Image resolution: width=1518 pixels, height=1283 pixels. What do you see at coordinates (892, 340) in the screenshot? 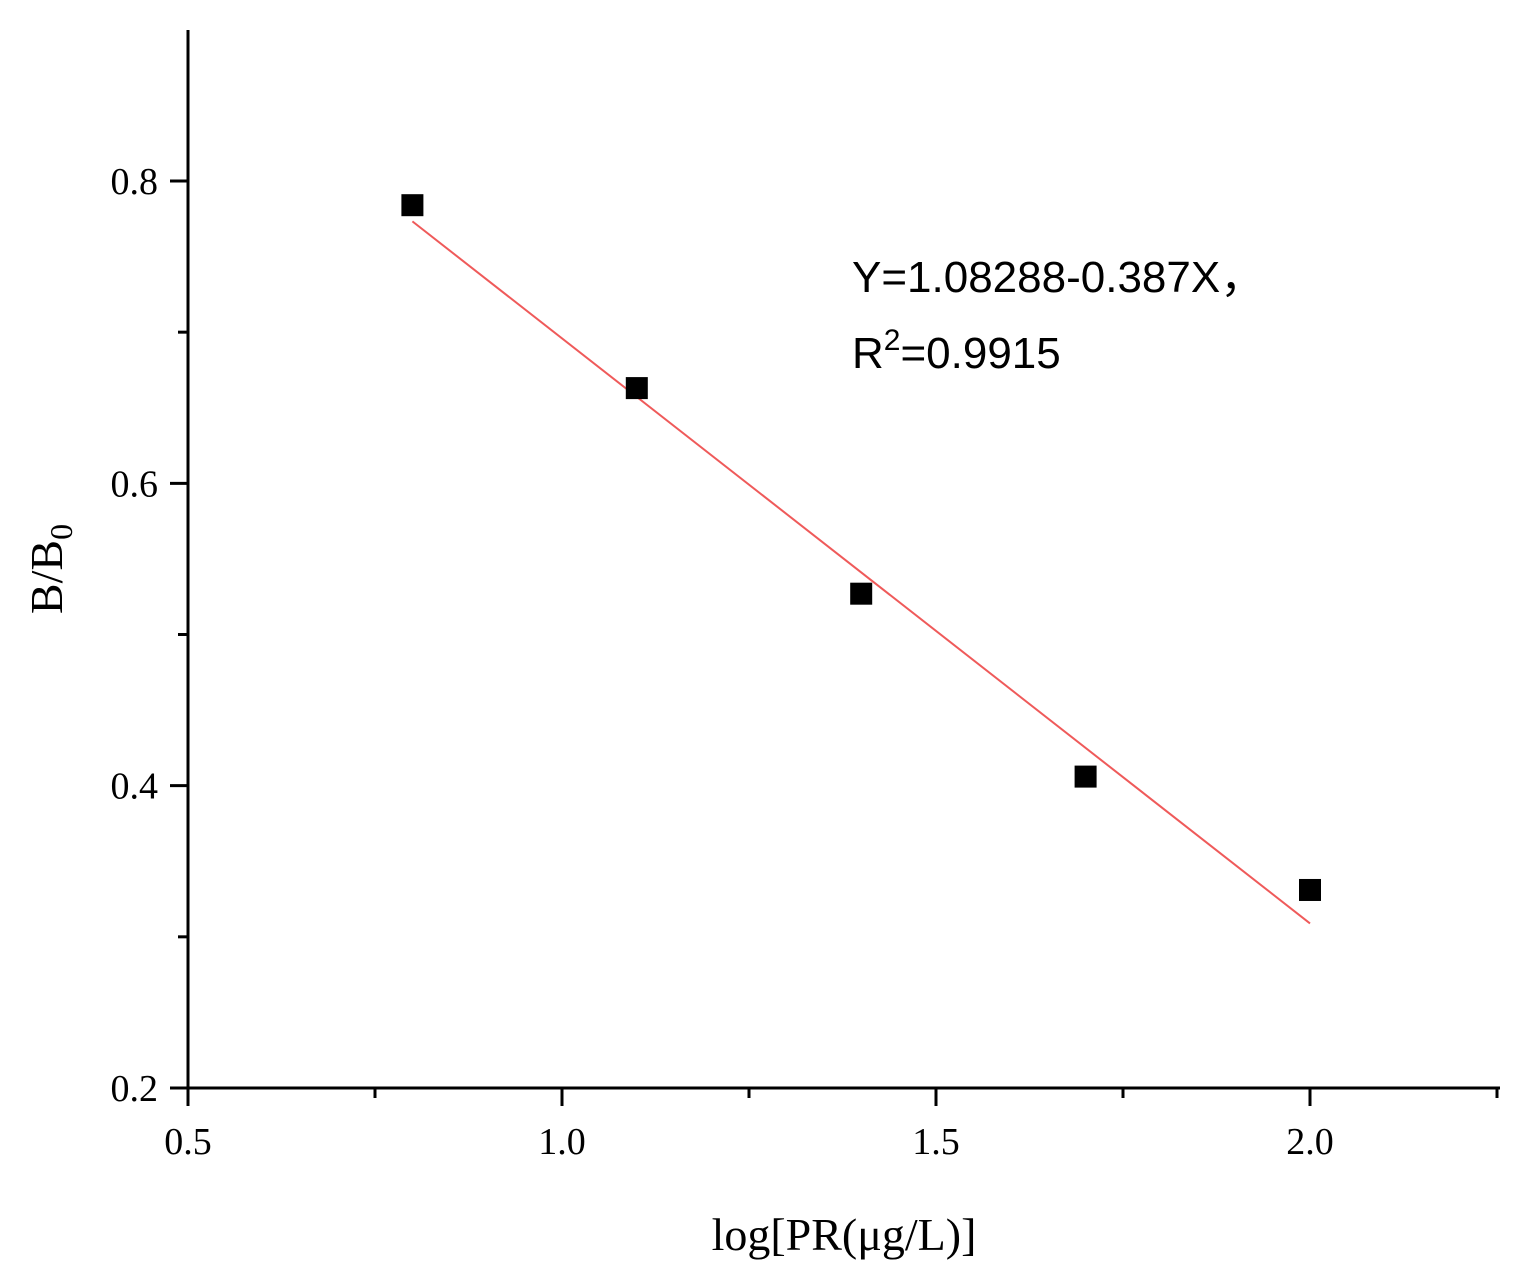
I see `r-squared-superscript: 2` at bounding box center [892, 340].